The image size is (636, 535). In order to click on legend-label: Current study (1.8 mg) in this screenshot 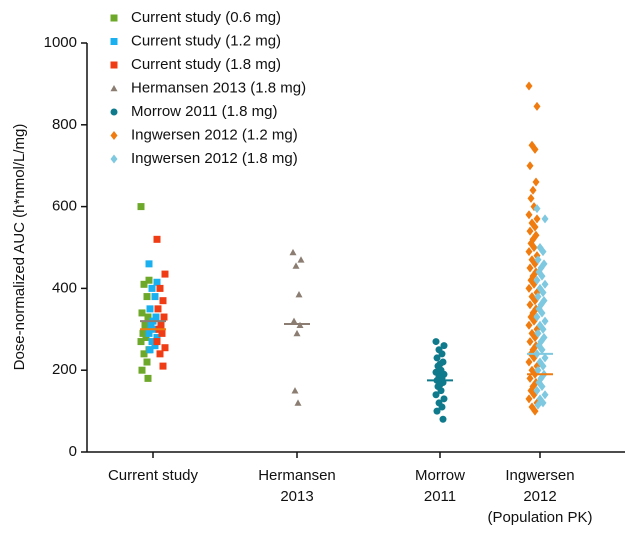, I will do `click(206, 64)`.